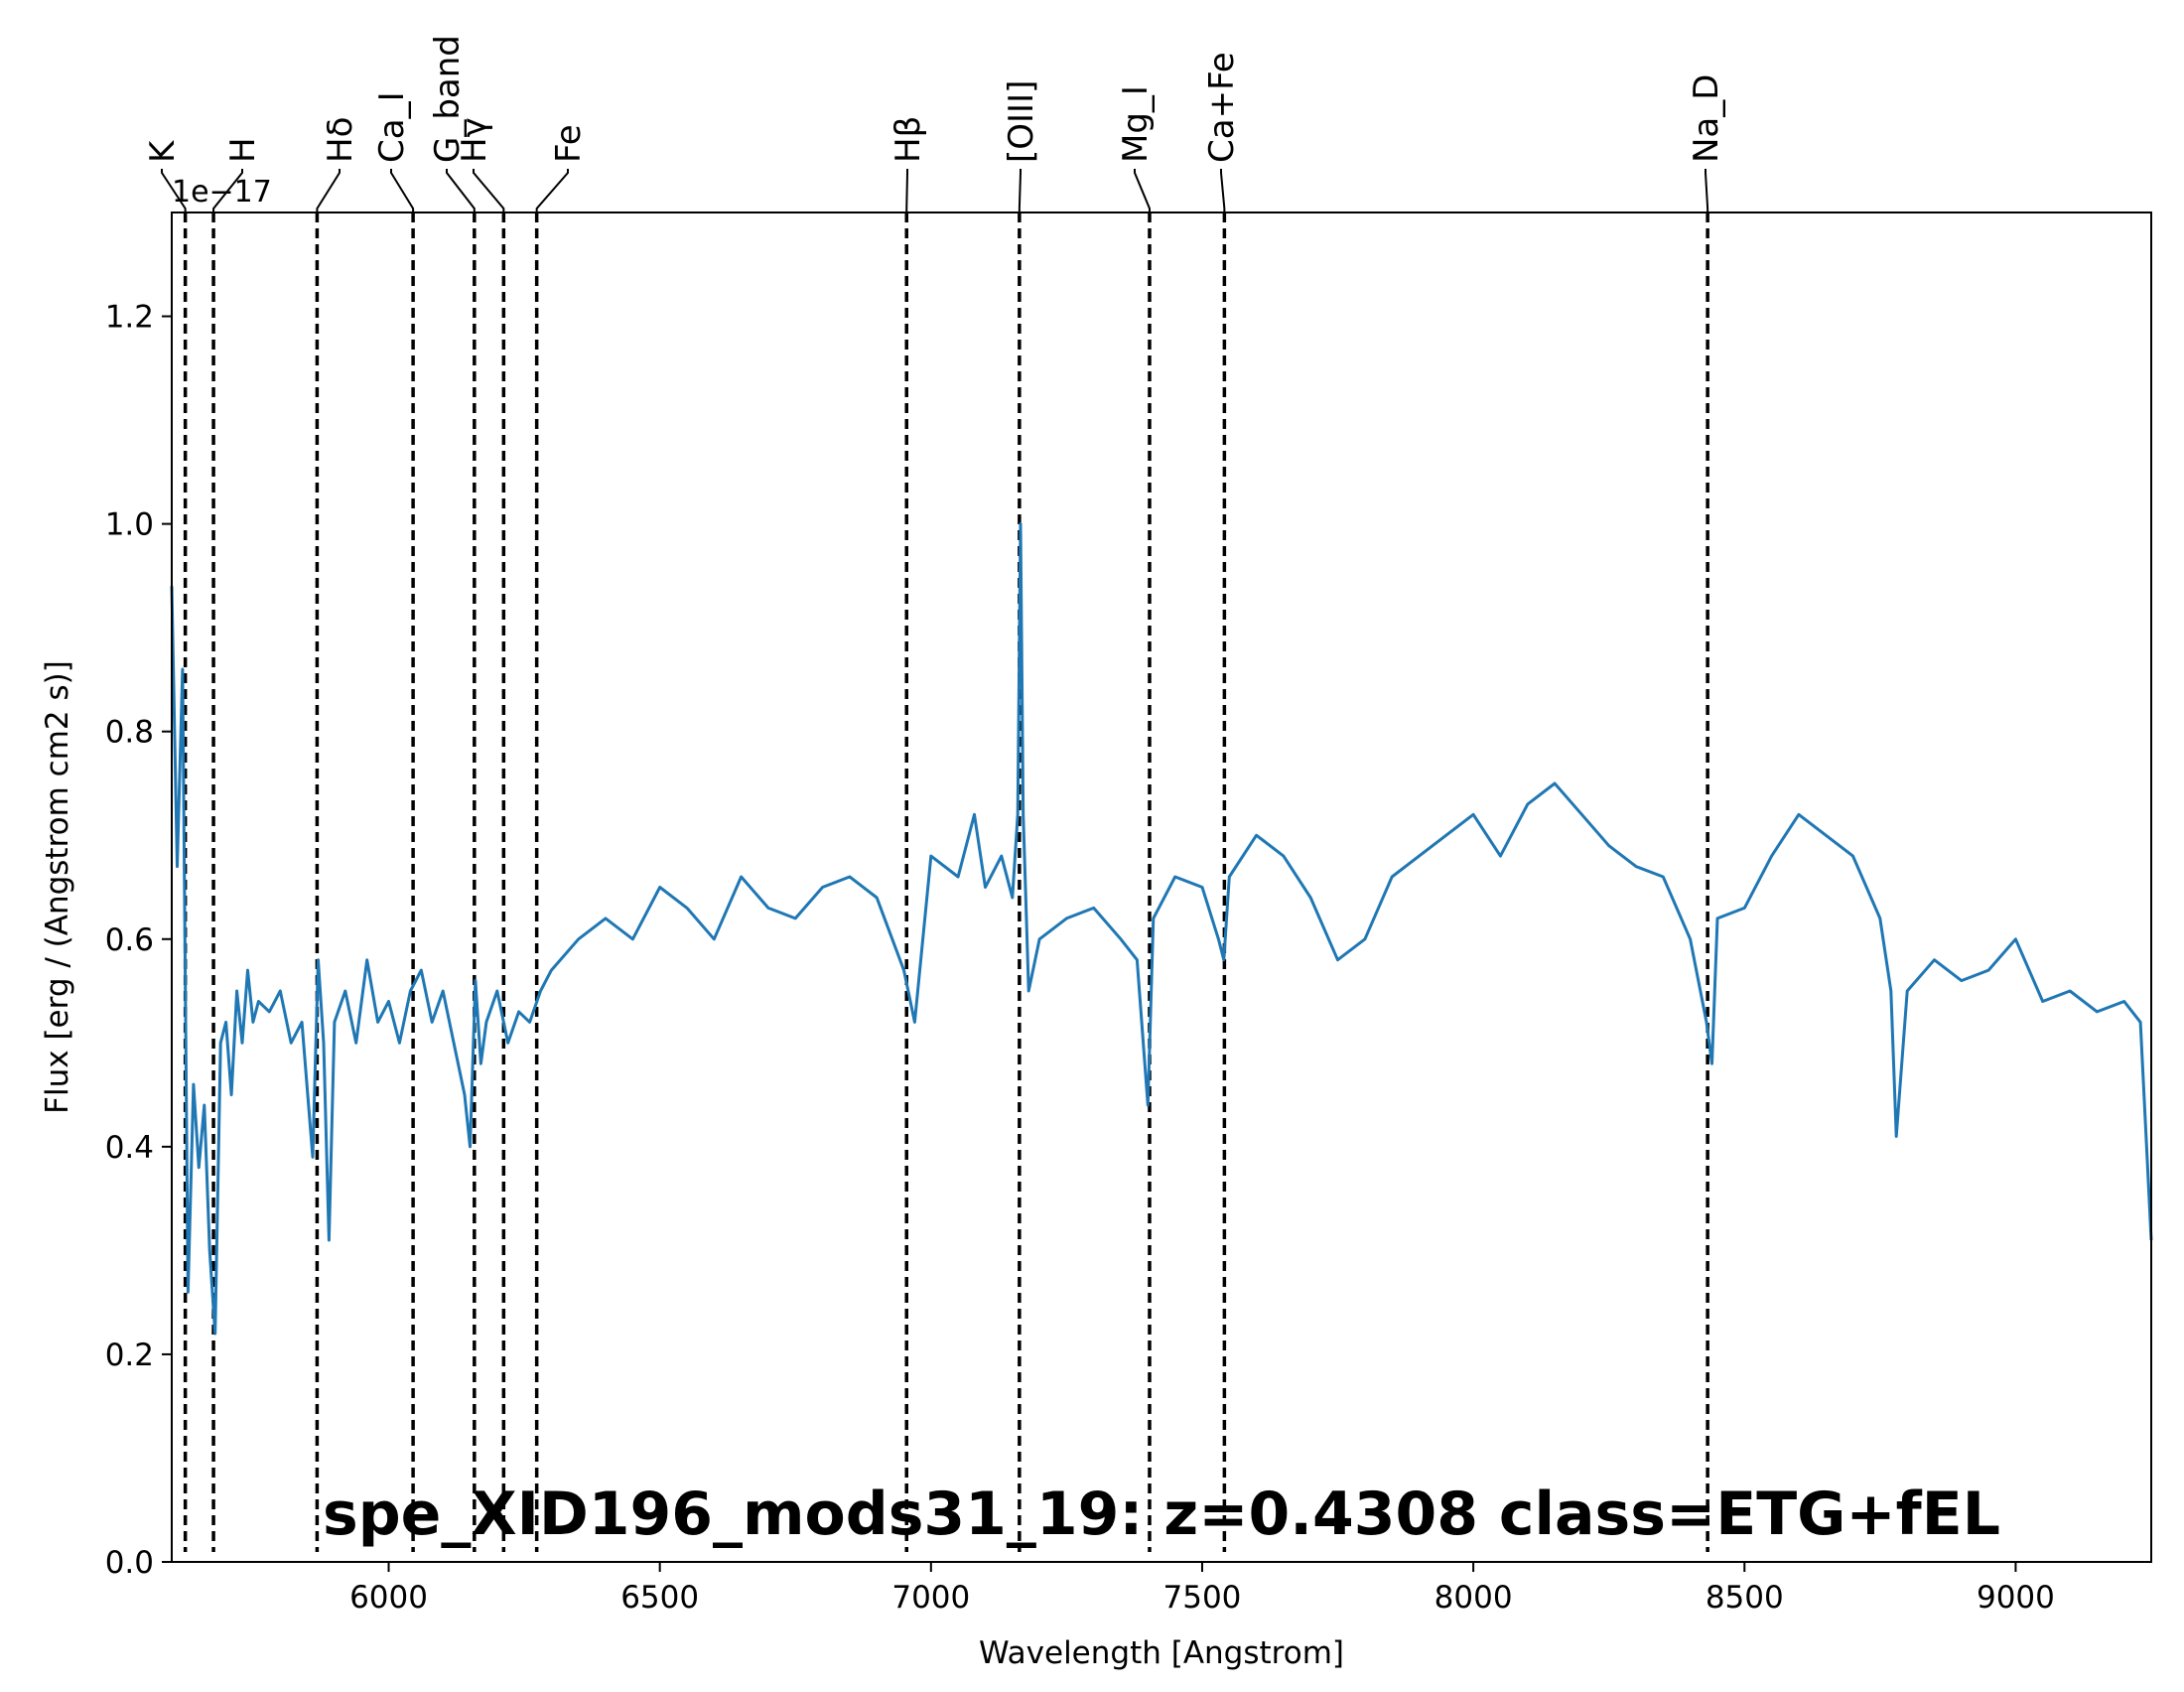 This screenshot has height=1692, width=2184. Describe the element at coordinates (1202, 1598) in the screenshot. I see `x-tick-label: 7500` at that location.